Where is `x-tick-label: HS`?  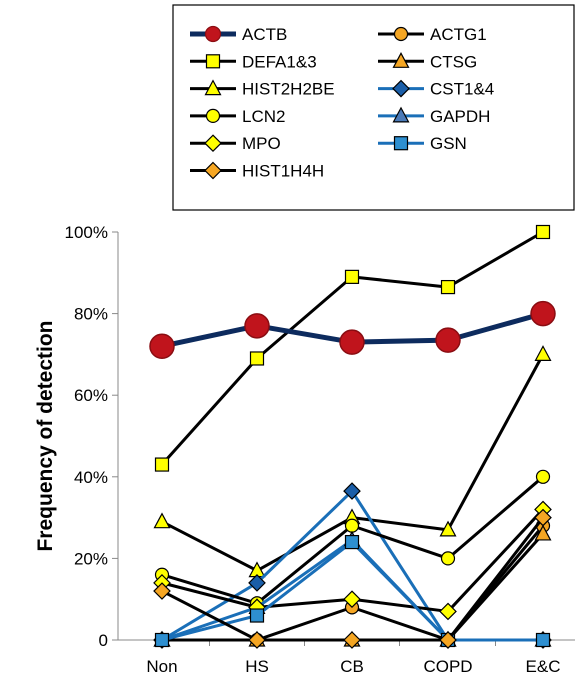 x-tick-label: HS is located at coordinates (257, 666).